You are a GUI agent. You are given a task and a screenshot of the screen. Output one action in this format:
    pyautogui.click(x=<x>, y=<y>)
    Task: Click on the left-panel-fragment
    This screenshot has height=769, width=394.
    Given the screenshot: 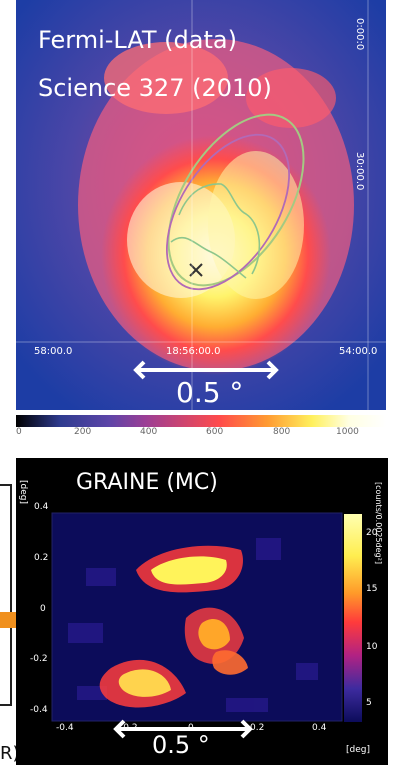 What is the action you would take?
    pyautogui.click(x=6, y=595)
    